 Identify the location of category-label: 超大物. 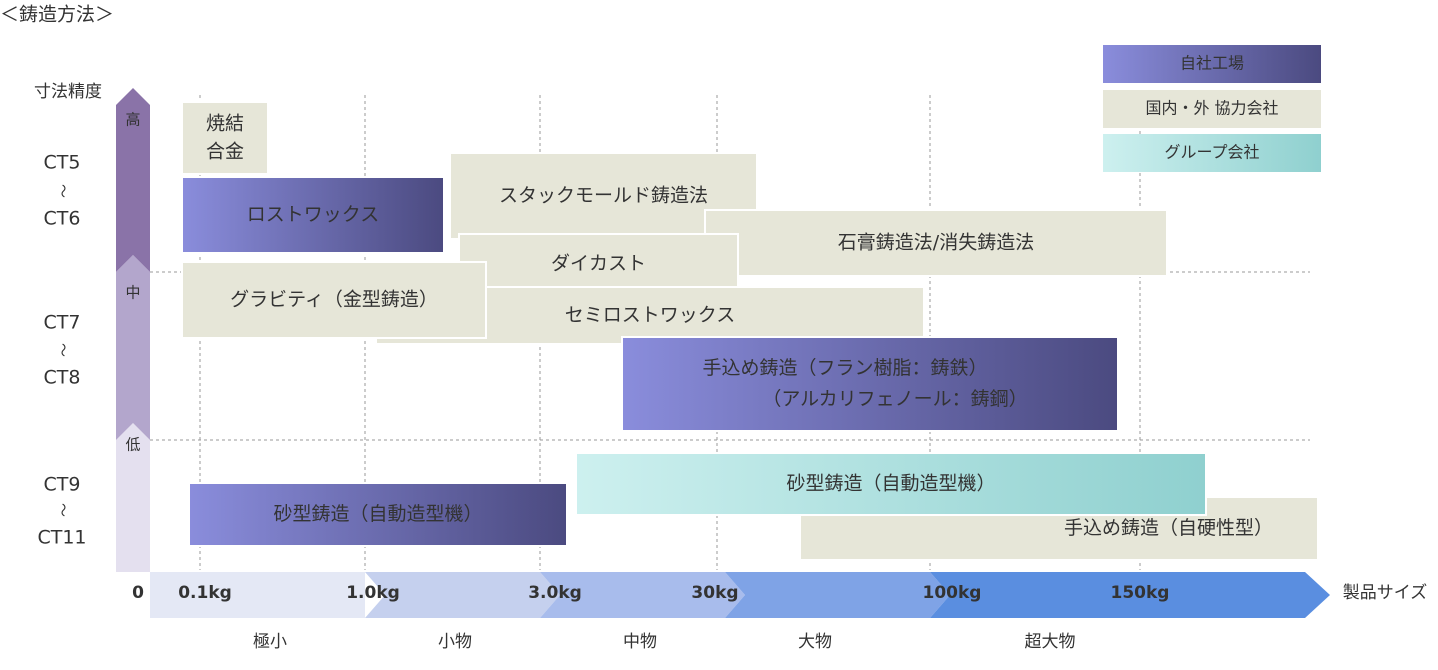
(1050, 642).